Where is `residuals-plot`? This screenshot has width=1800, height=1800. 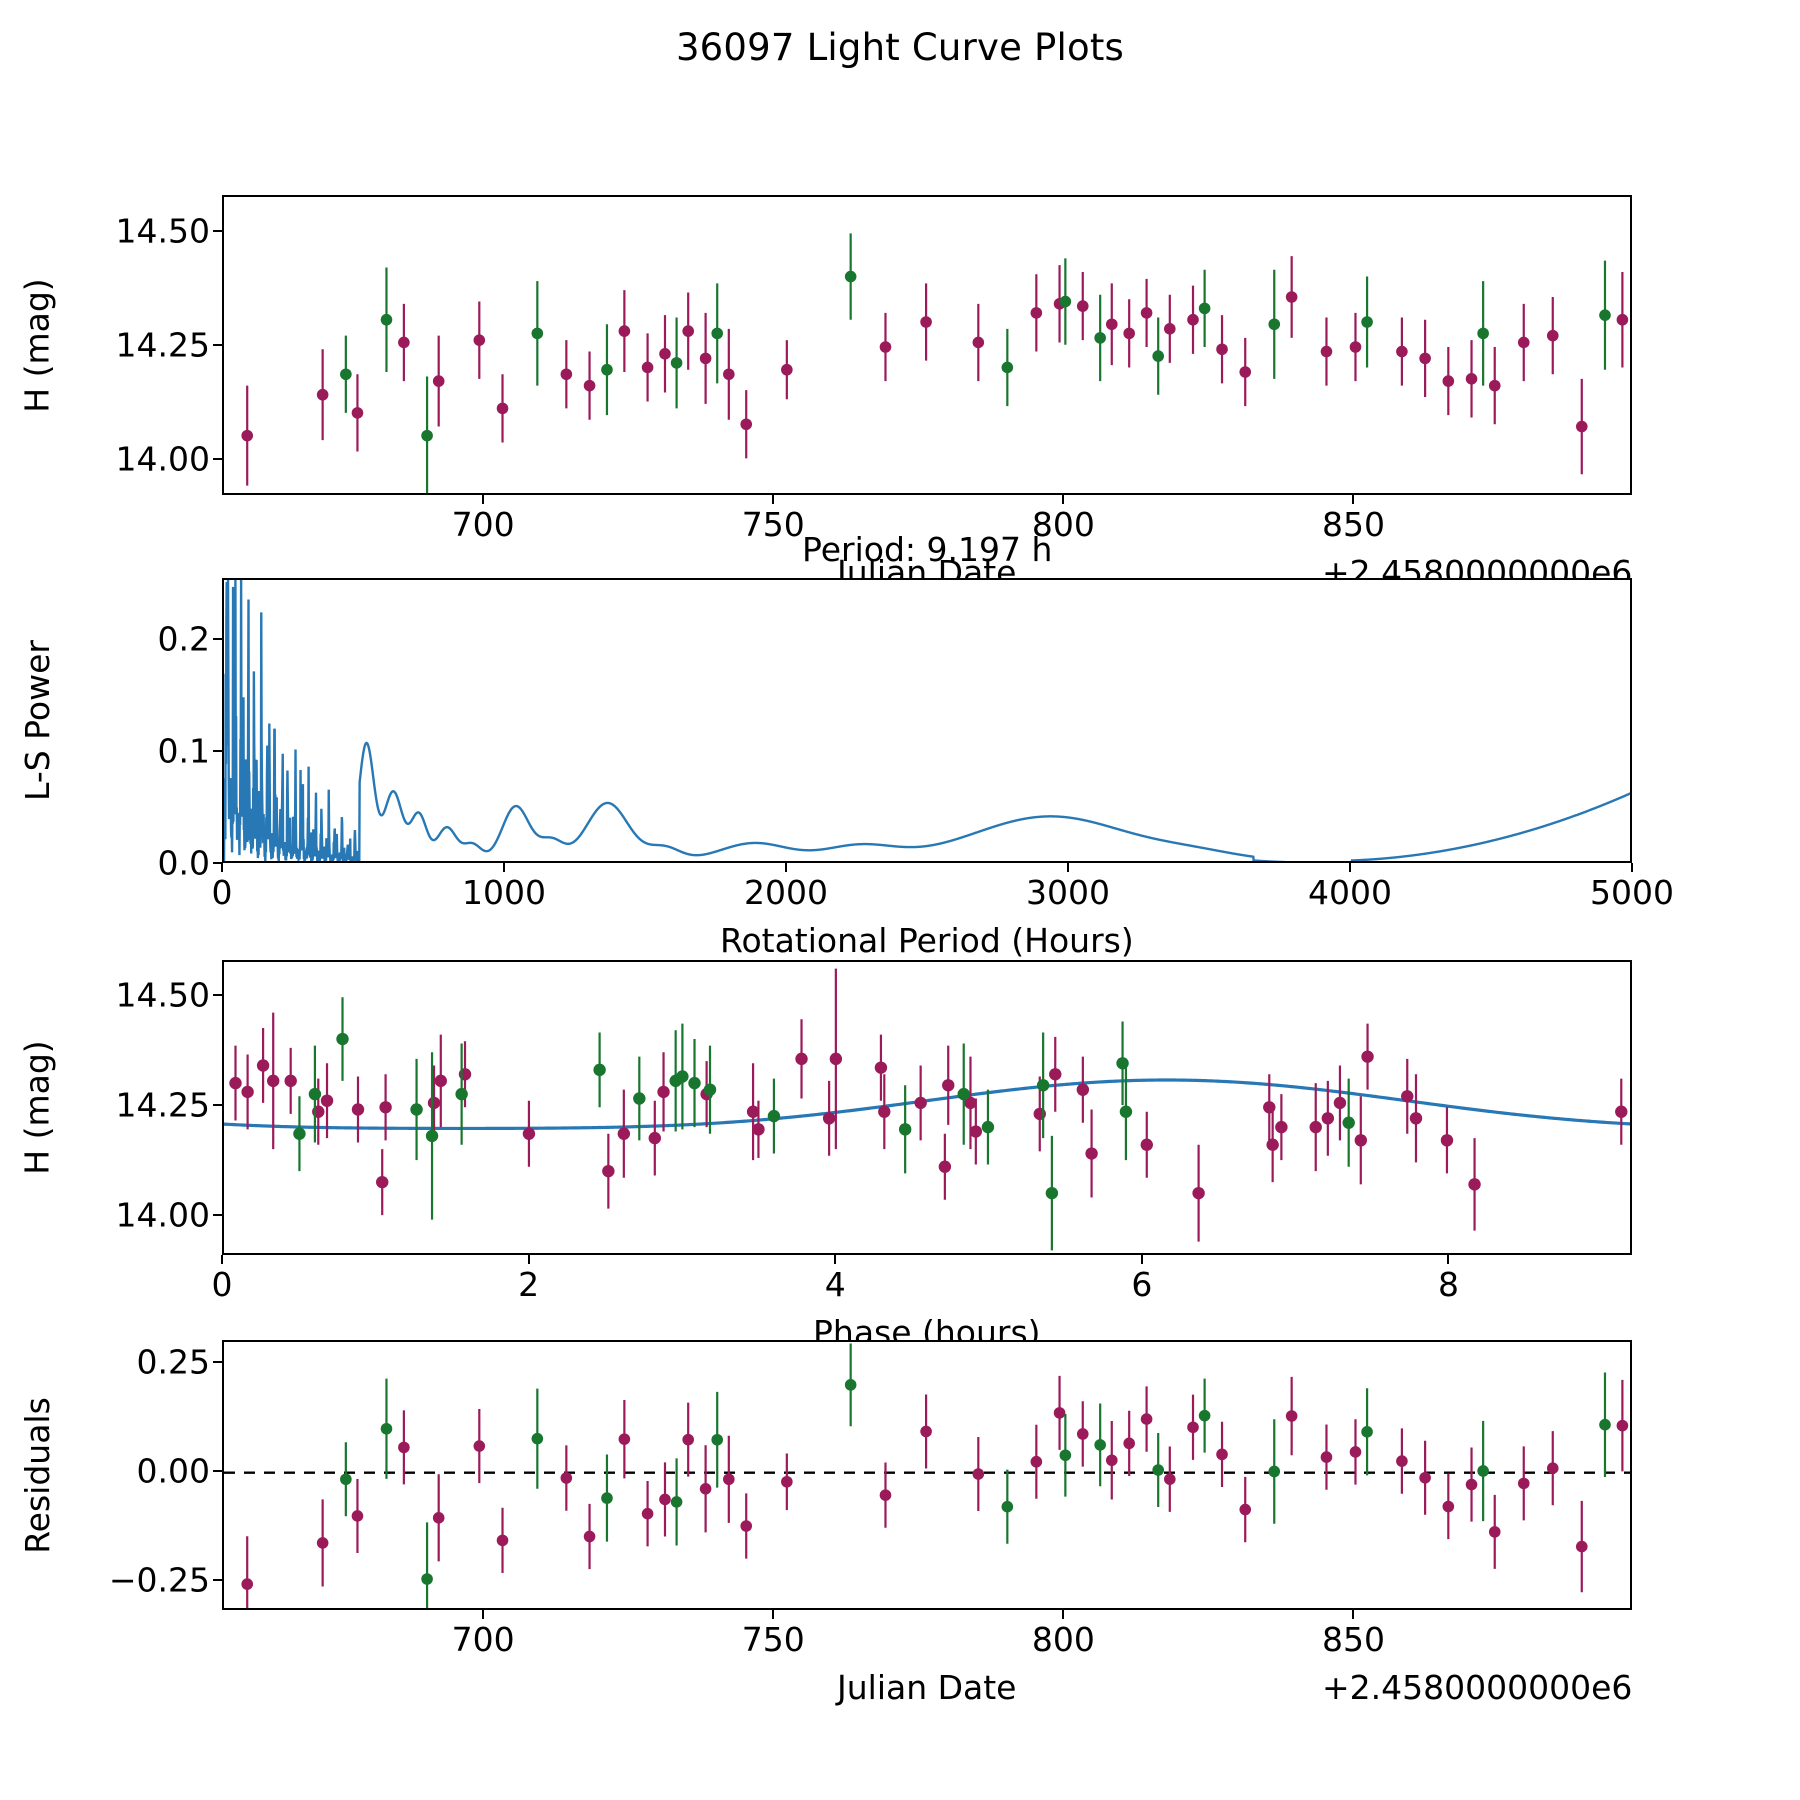
residuals-plot is located at coordinates (927, 1475).